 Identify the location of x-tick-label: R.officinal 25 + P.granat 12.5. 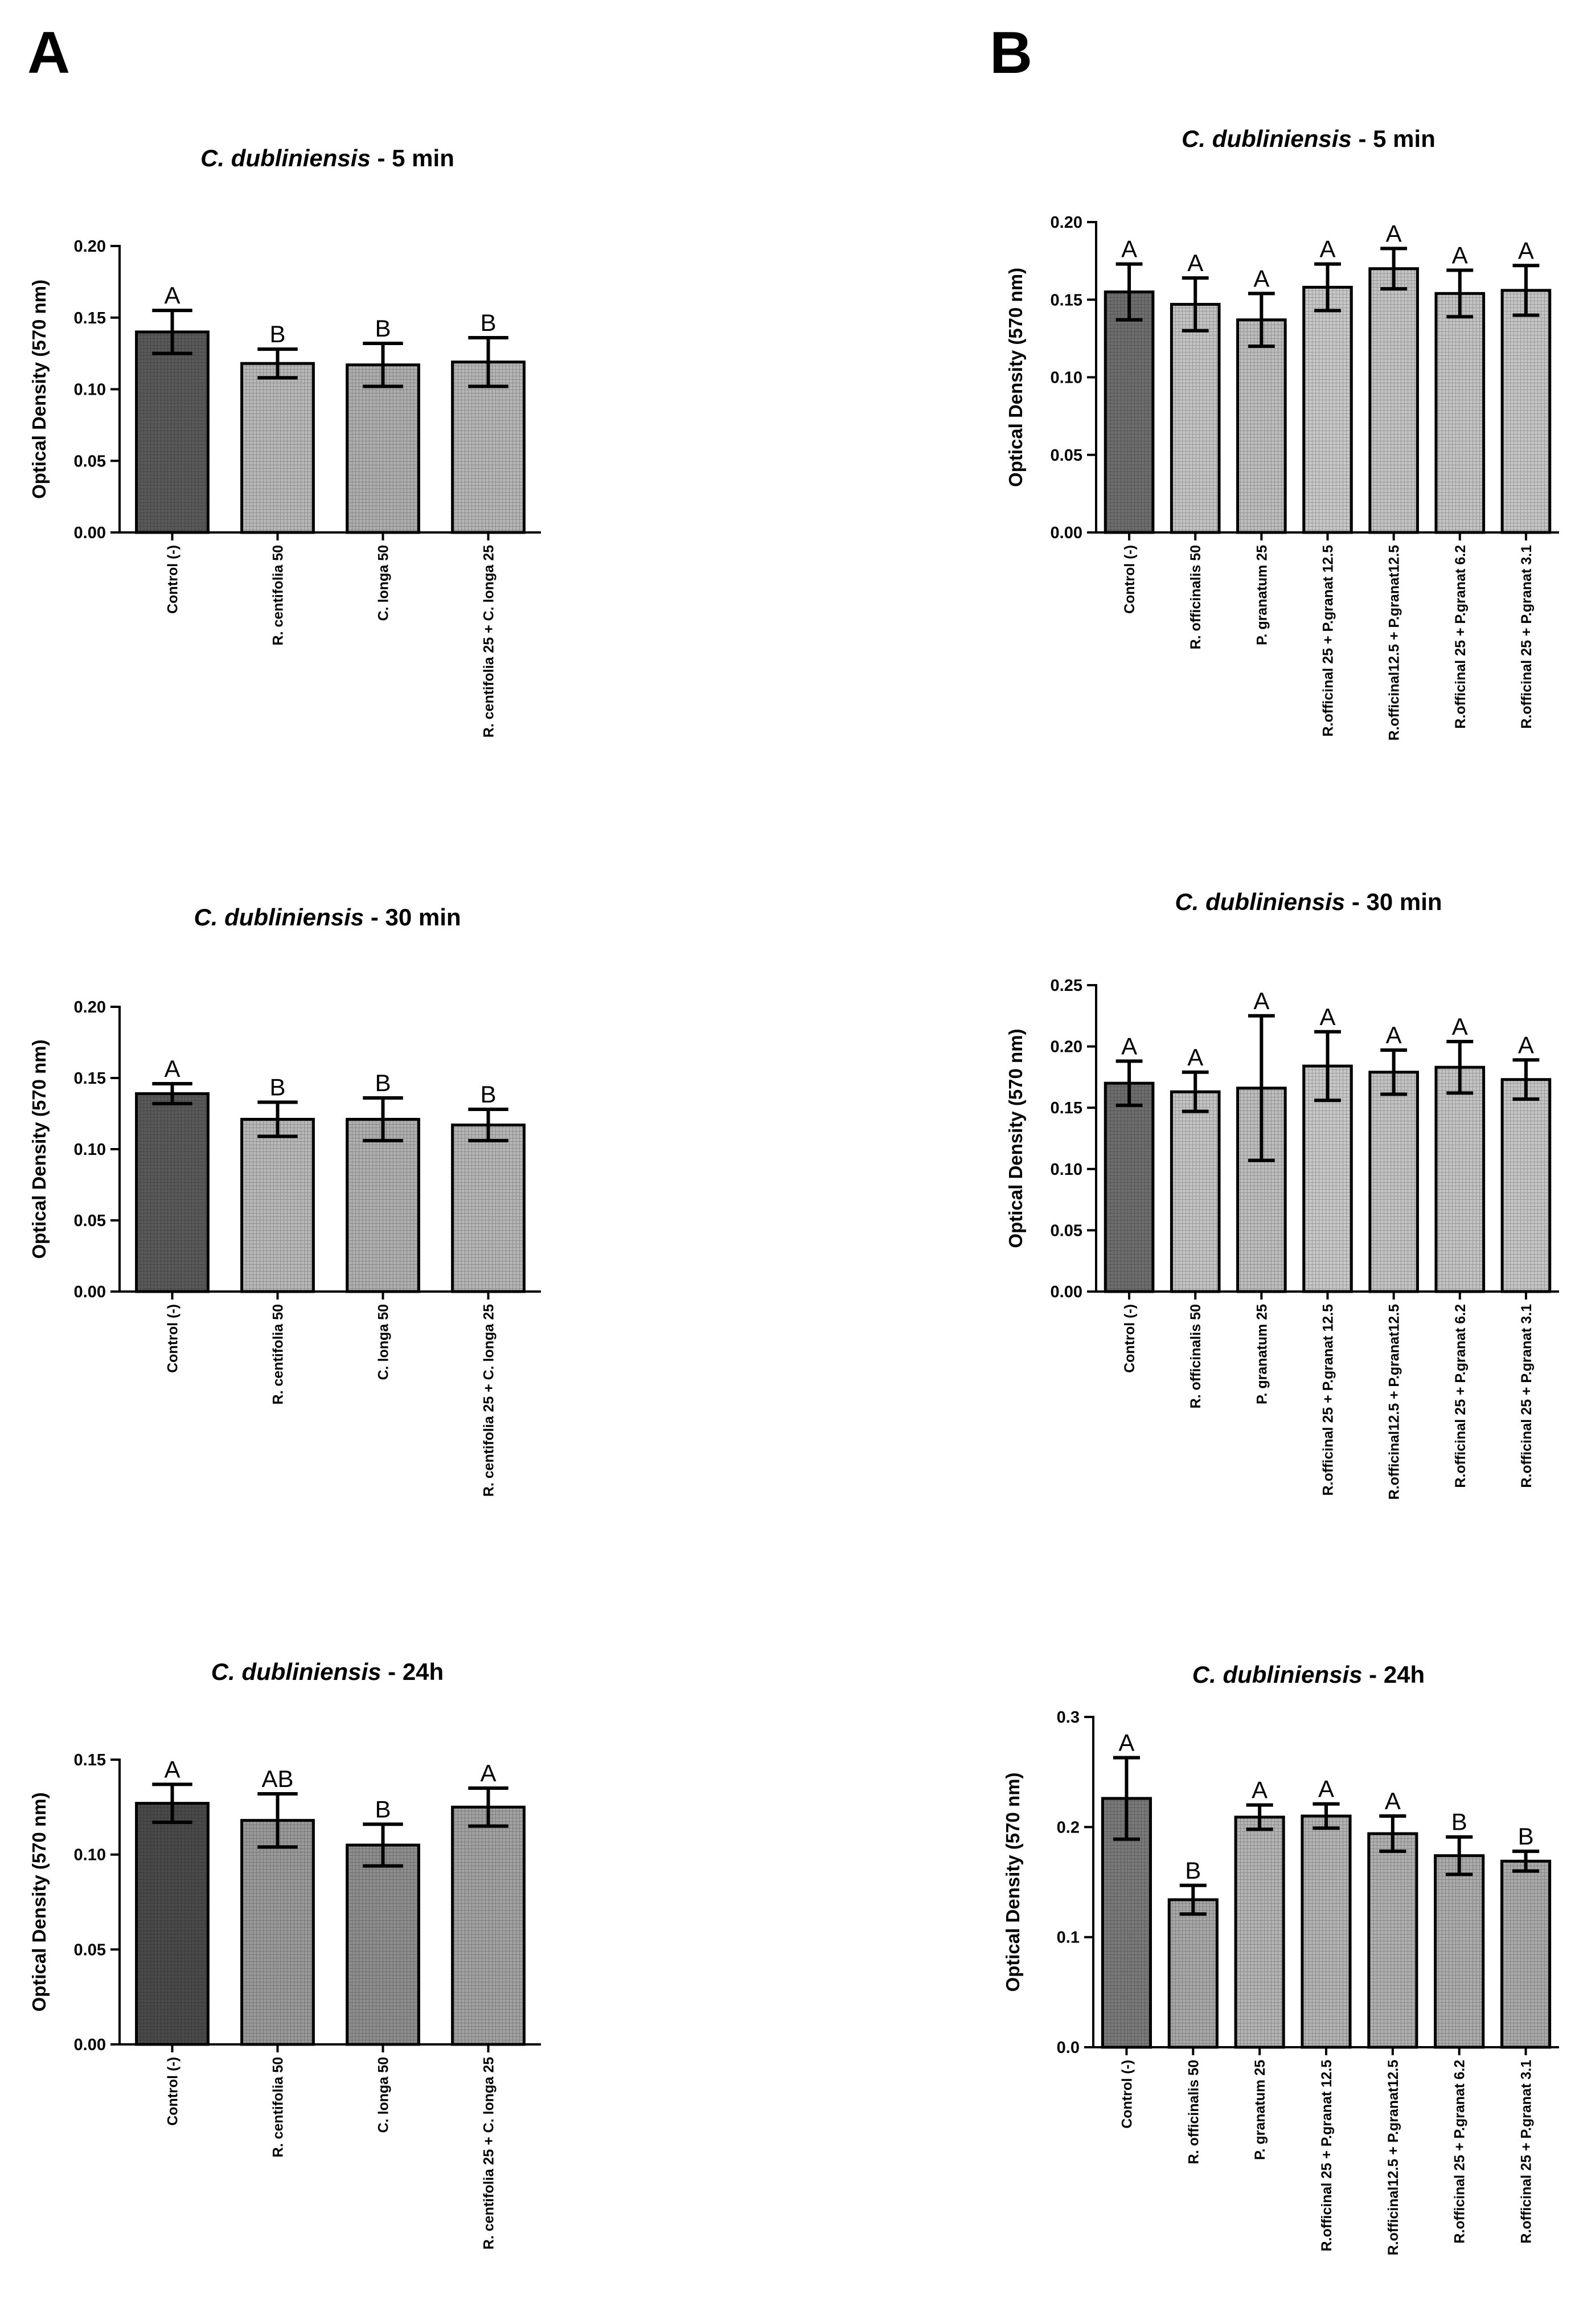
(1327, 2156).